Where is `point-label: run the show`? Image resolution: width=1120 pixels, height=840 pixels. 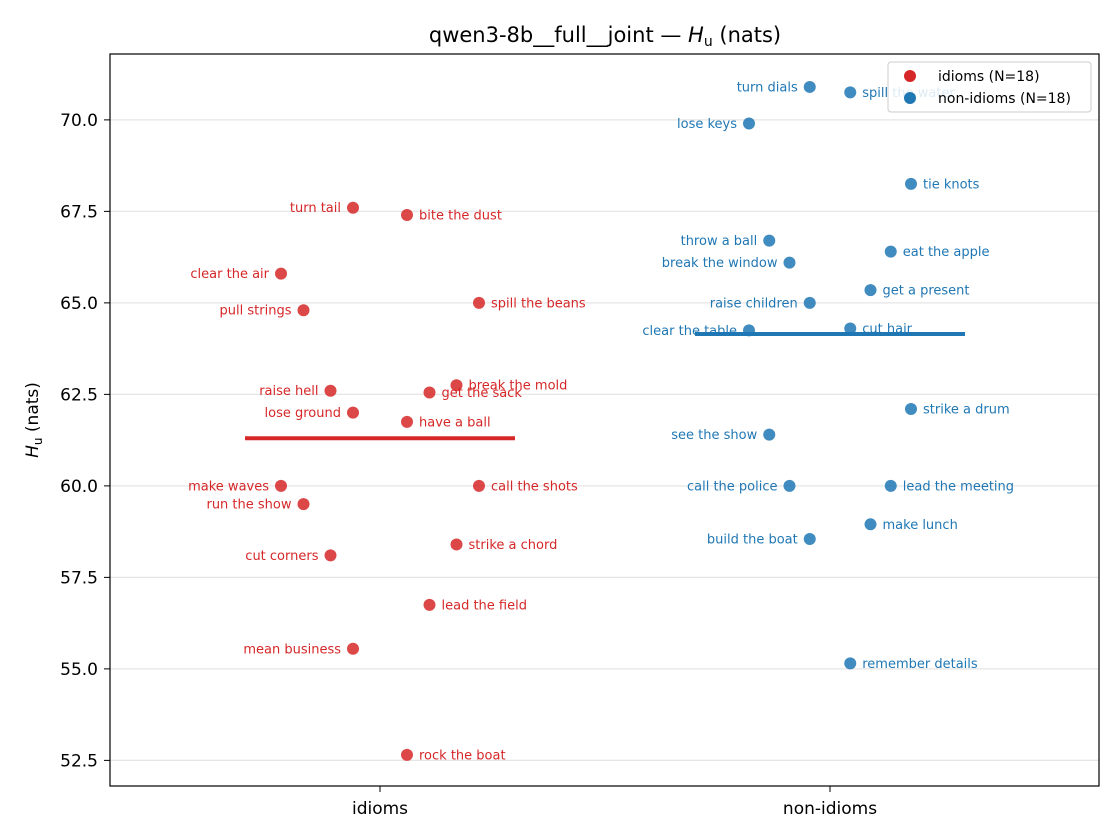
point-label: run the show is located at coordinates (248, 505).